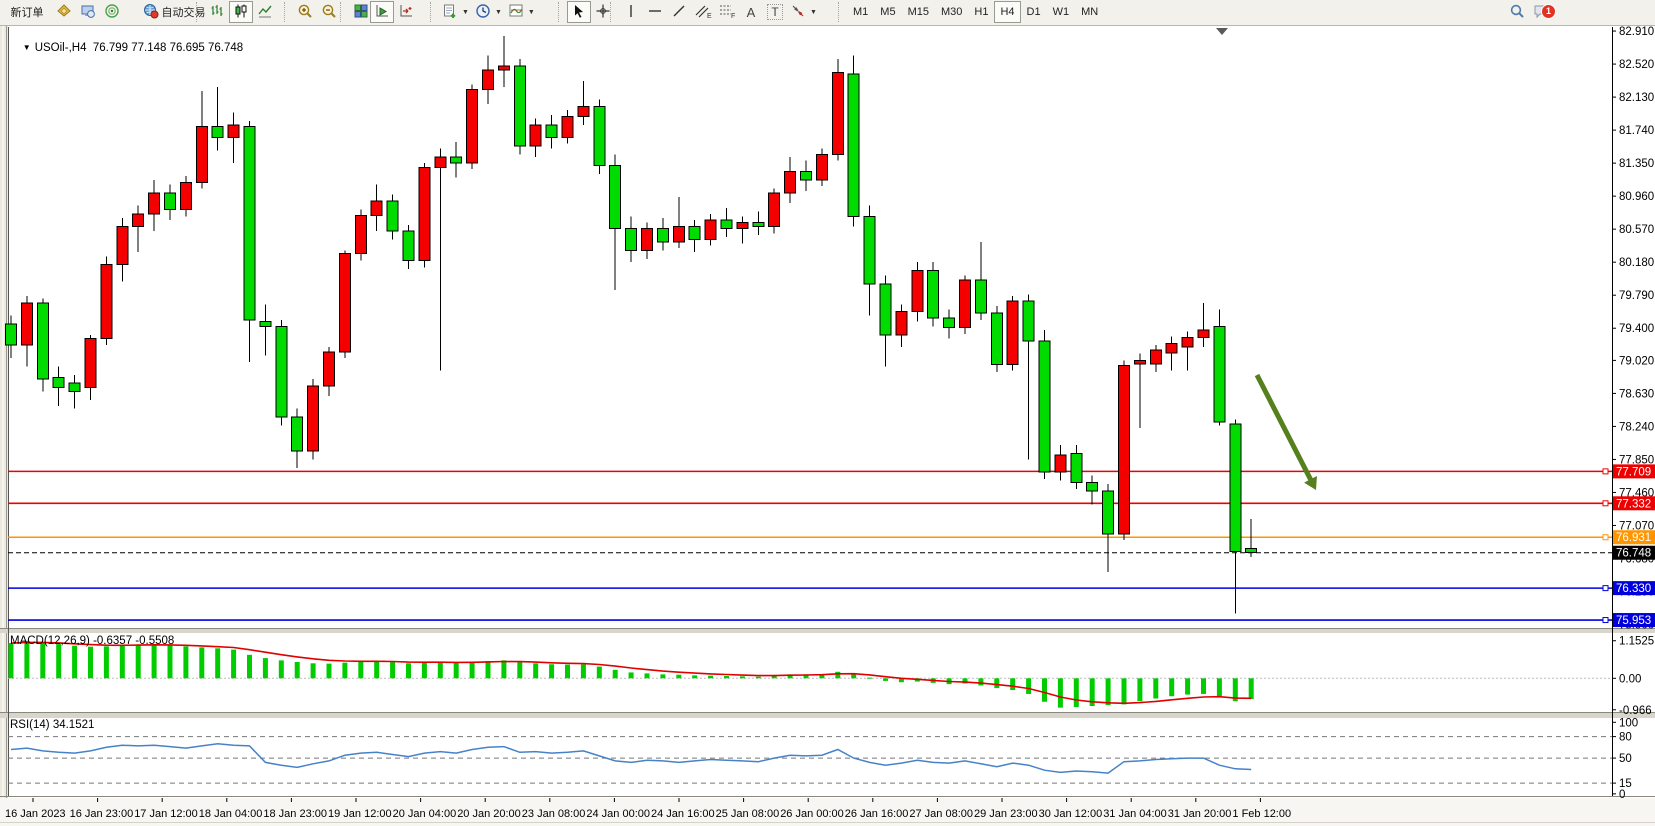  I want to click on terminal-button, so click(88, 12).